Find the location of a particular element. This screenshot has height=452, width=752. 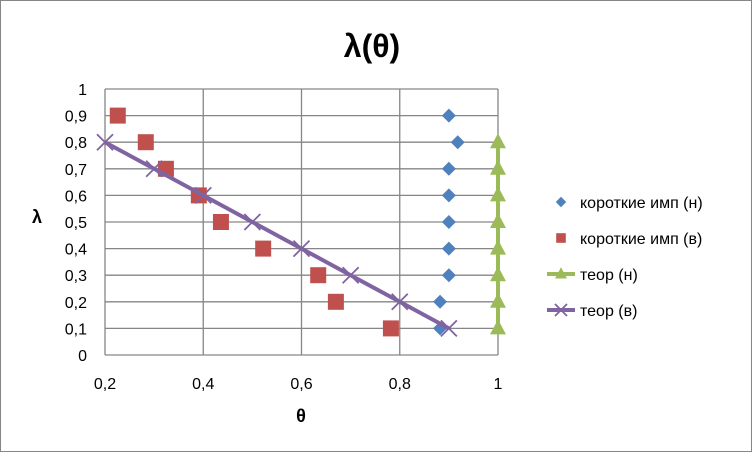

y-tick-label: 0,7 is located at coordinates (76, 170).